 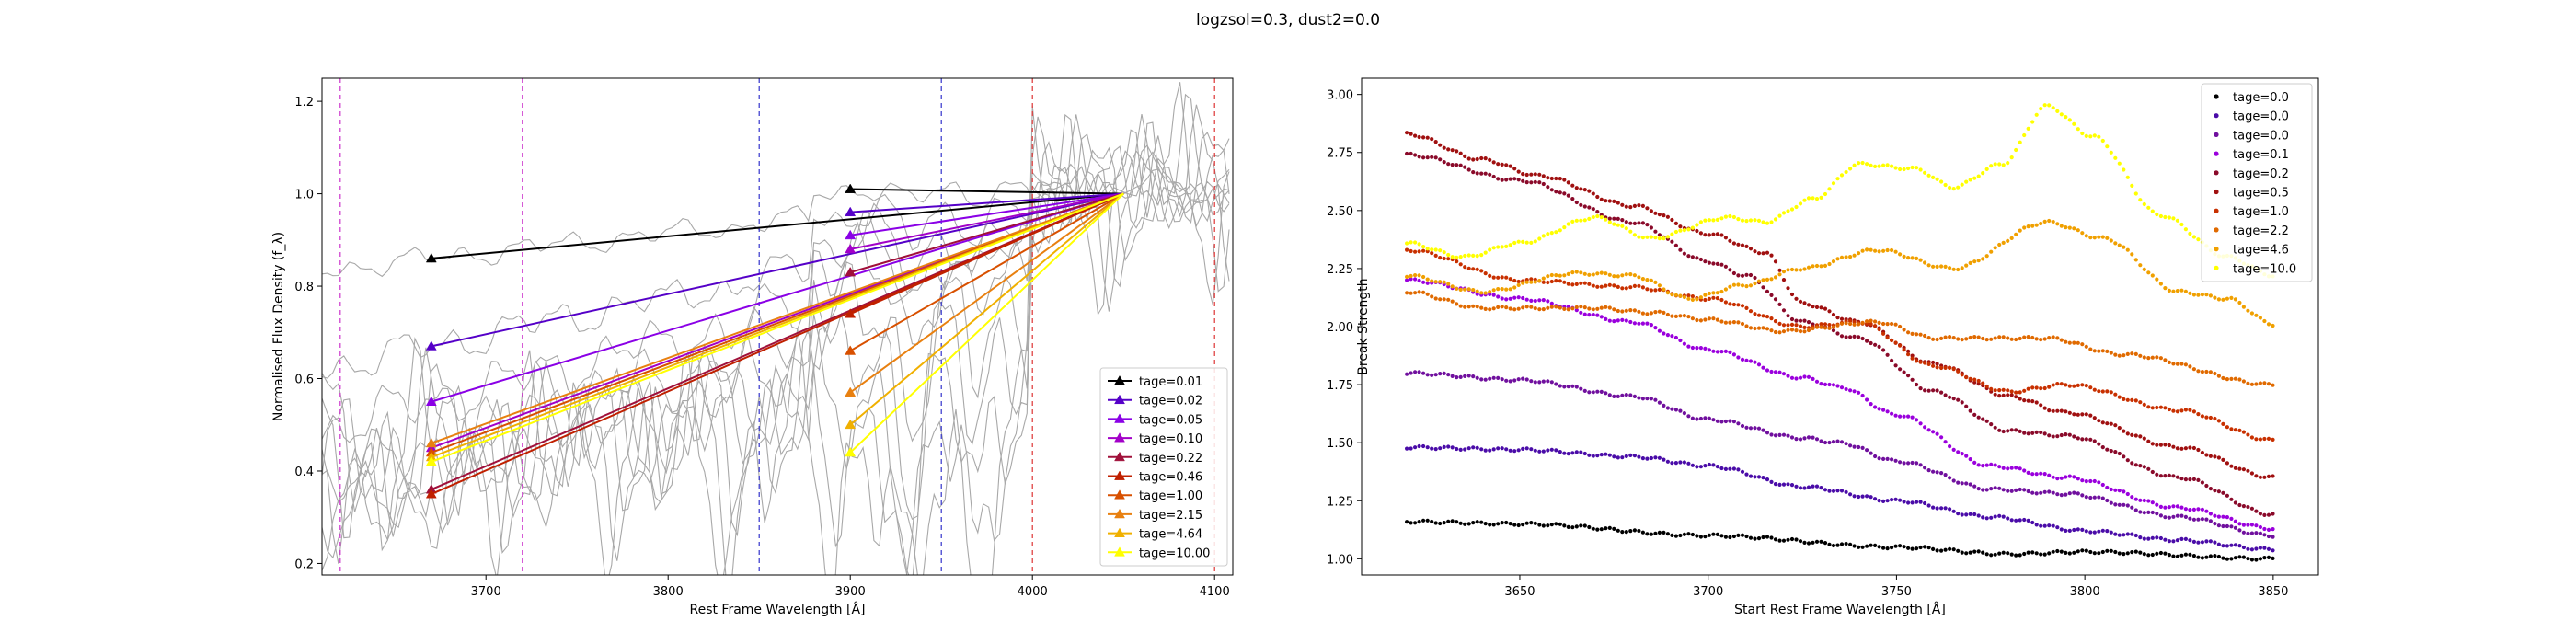 What do you see at coordinates (986, 309) in the screenshot?
I see `red-break-line` at bounding box center [986, 309].